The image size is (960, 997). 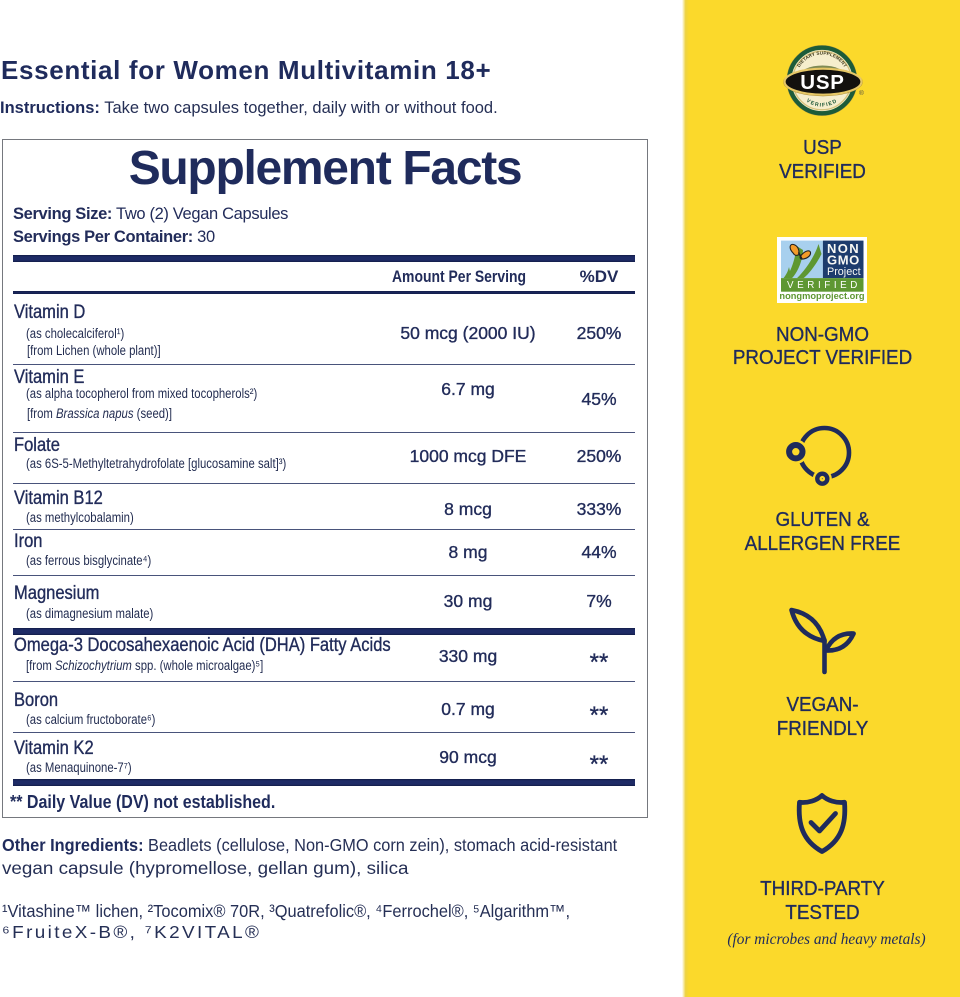 What do you see at coordinates (843, 260) in the screenshot?
I see `svg-text: GMO` at bounding box center [843, 260].